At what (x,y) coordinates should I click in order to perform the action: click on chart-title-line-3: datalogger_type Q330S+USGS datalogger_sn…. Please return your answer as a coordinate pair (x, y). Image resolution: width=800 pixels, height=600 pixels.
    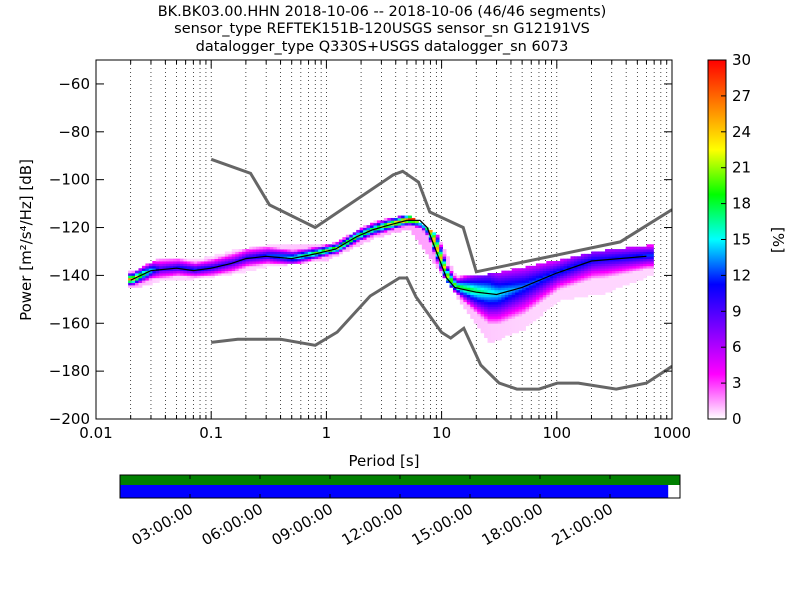
    Looking at the image, I should click on (382, 47).